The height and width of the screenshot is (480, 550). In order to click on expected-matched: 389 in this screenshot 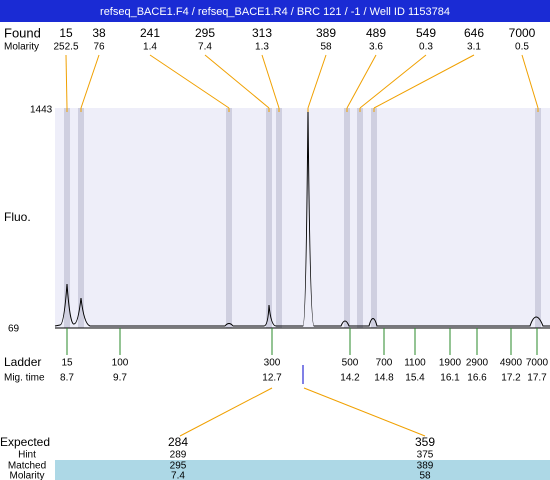, I will do `click(425, 466)`.